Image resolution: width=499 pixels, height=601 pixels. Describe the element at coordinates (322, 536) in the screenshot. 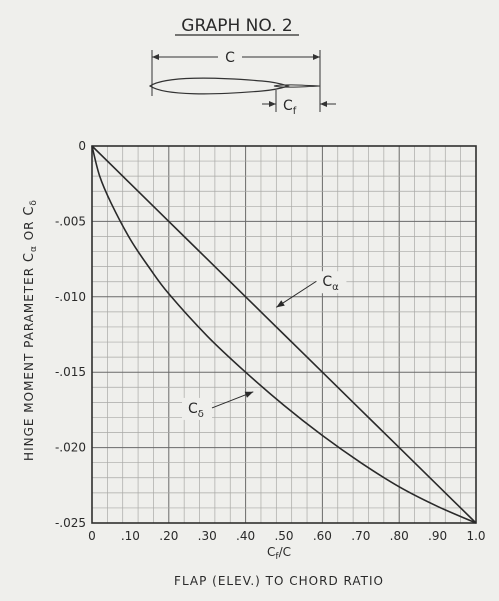

I see `x-tick-label: .60` at that location.